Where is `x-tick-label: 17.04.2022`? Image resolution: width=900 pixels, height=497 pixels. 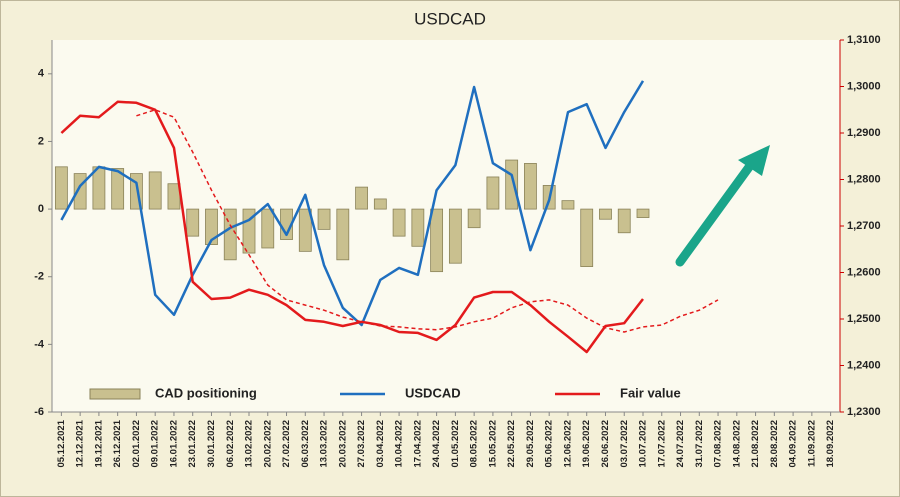
x-tick-label: 17.04.2022 is located at coordinates (417, 444).